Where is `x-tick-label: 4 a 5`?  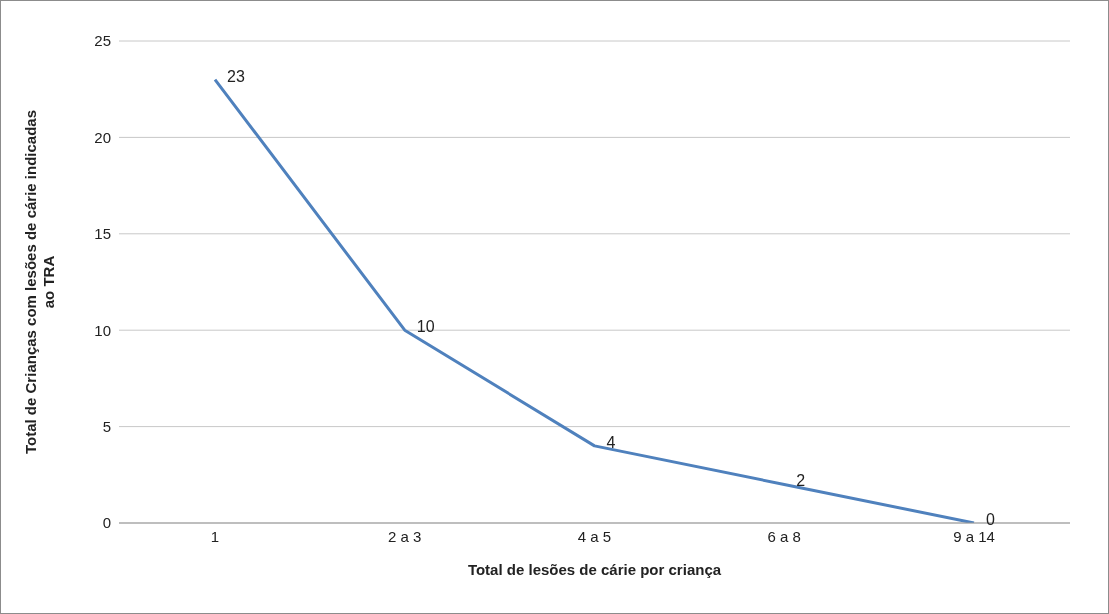
x-tick-label: 4 a 5 is located at coordinates (594, 536).